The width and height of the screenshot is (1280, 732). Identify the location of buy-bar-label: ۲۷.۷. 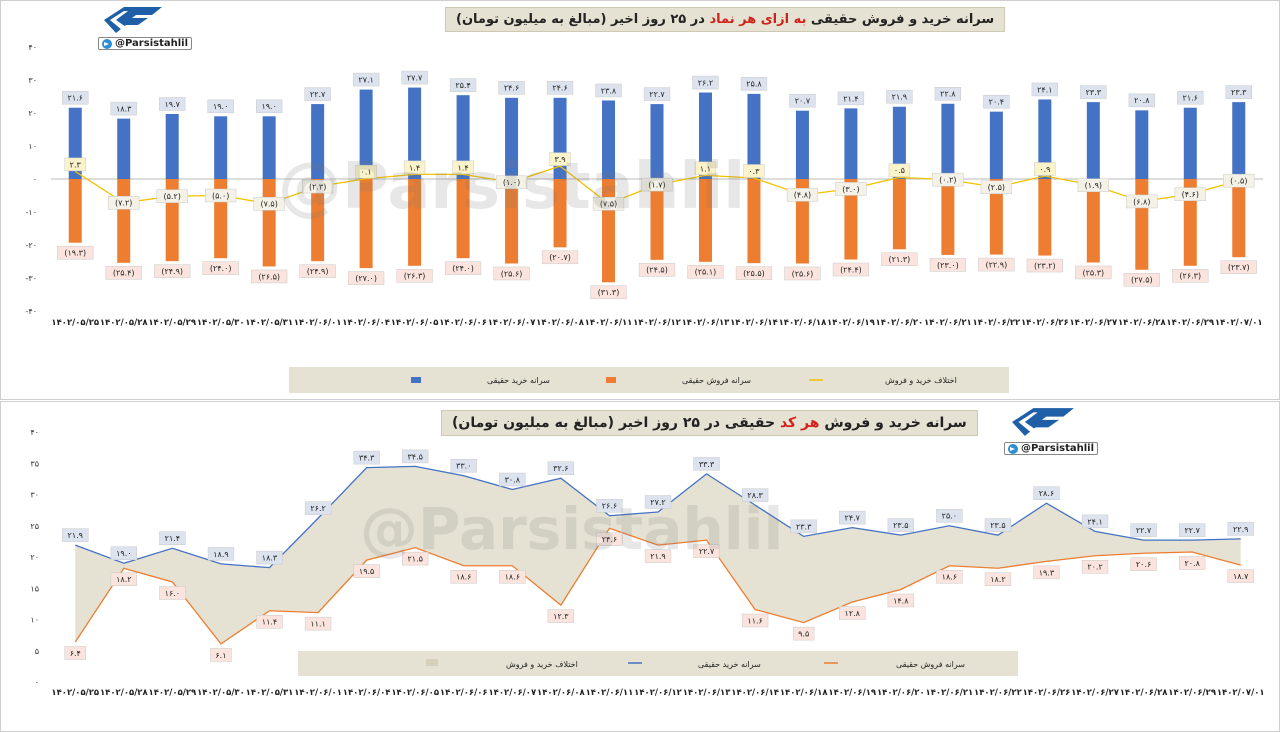
(415, 77).